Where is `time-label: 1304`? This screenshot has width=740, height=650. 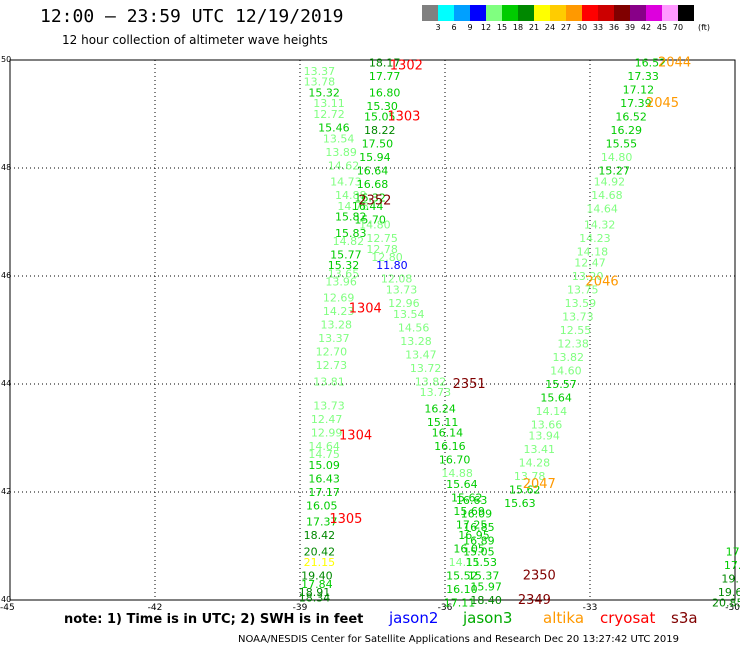 time-label: 1304 is located at coordinates (355, 435).